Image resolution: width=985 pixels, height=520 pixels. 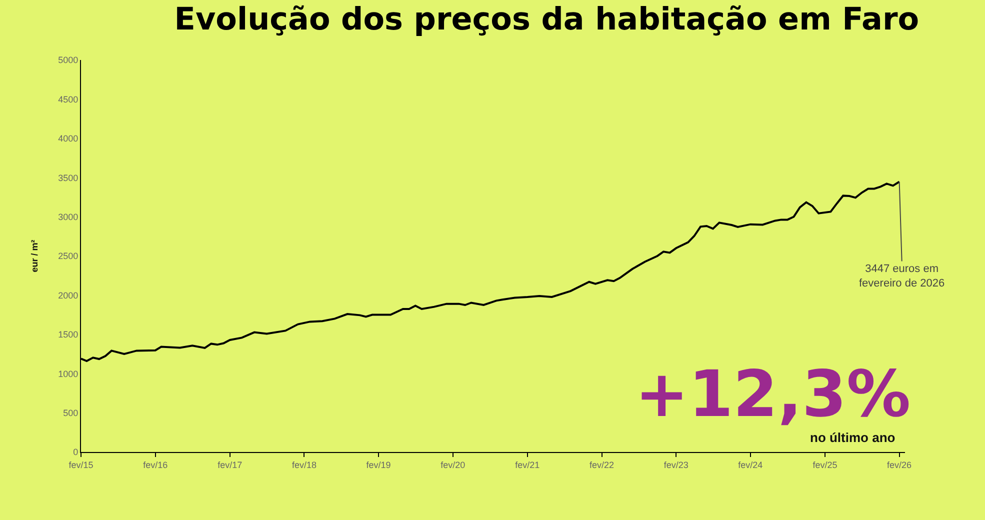 What do you see at coordinates (902, 276) in the screenshot?
I see `annotation: 3447 euros em fevereiro de 2026` at bounding box center [902, 276].